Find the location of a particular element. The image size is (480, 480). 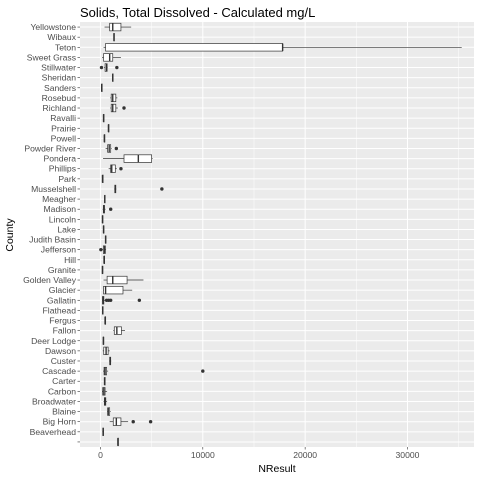

y-tick-label: Powder River is located at coordinates (50, 148).